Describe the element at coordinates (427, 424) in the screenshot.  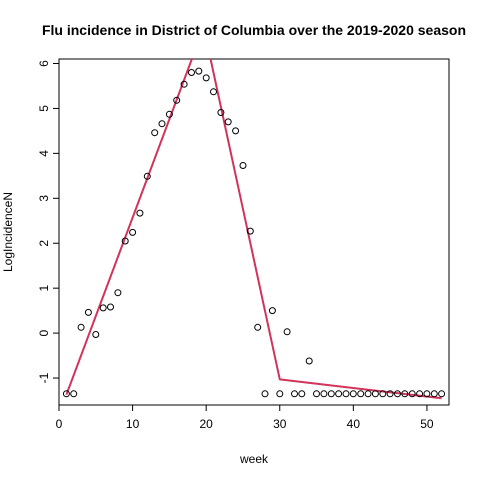
I see `x-tick-label: 50` at that location.